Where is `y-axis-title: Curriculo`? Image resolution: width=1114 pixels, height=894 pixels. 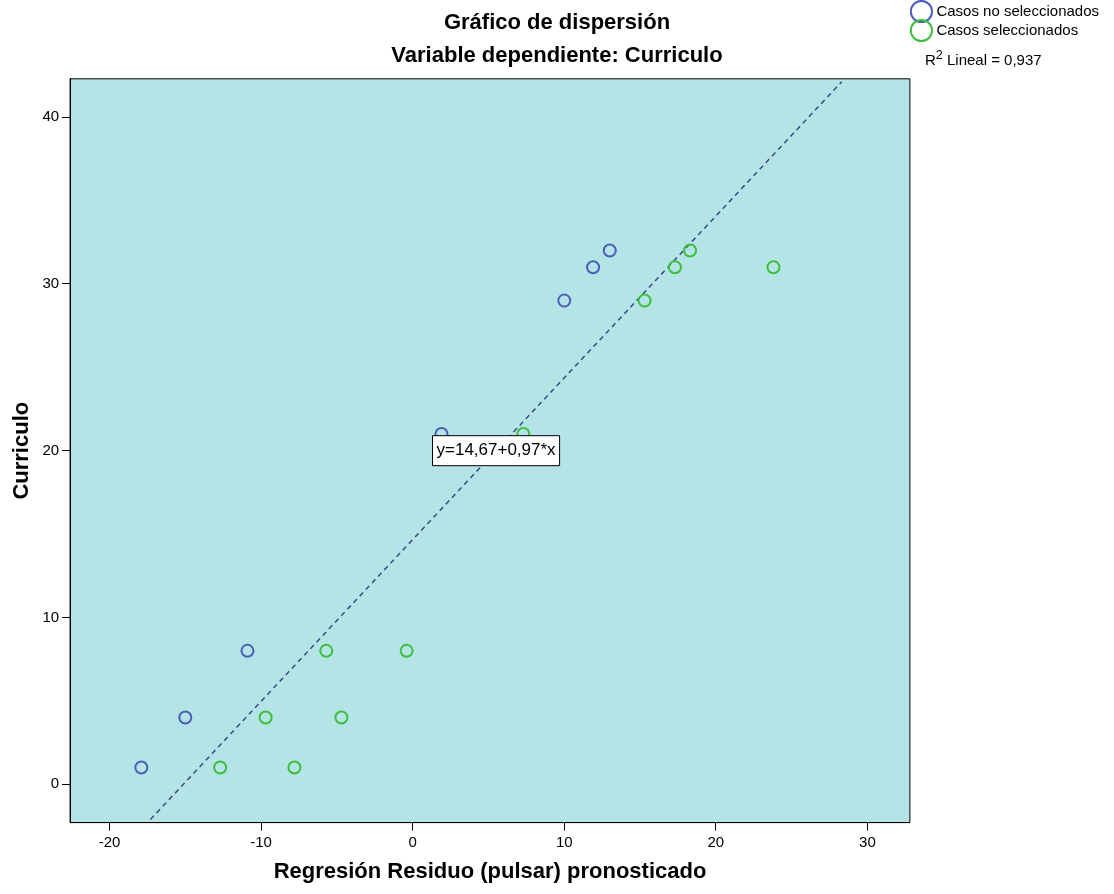 y-axis-title: Curriculo is located at coordinates (21, 450).